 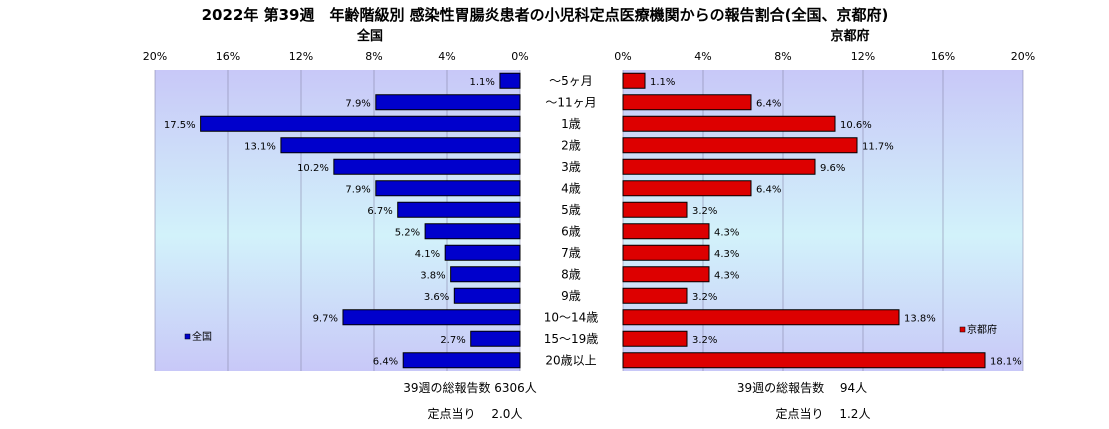 I want to click on tick-label-national: 4%, so click(x=446, y=56).